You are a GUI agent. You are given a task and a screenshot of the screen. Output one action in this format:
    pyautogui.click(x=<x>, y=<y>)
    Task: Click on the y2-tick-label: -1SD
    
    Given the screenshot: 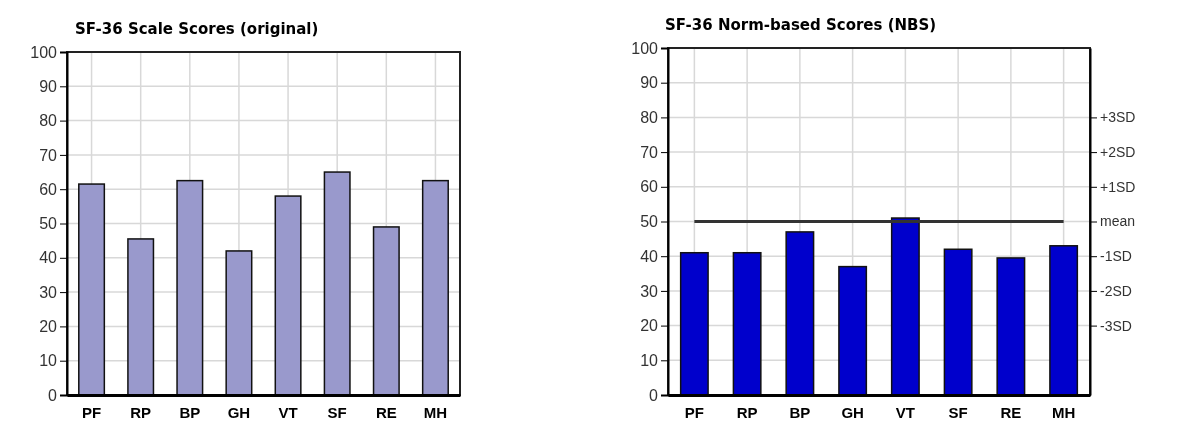 What is the action you would take?
    pyautogui.click(x=1116, y=256)
    